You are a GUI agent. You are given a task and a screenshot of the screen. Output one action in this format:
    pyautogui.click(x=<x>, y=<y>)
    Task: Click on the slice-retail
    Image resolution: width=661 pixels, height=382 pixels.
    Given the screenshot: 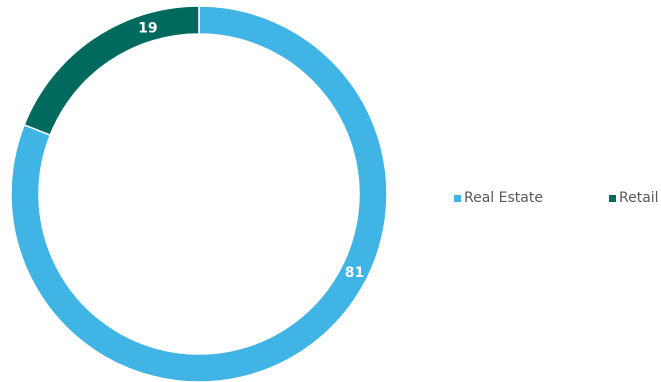 What is the action you would take?
    pyautogui.click(x=111, y=71)
    